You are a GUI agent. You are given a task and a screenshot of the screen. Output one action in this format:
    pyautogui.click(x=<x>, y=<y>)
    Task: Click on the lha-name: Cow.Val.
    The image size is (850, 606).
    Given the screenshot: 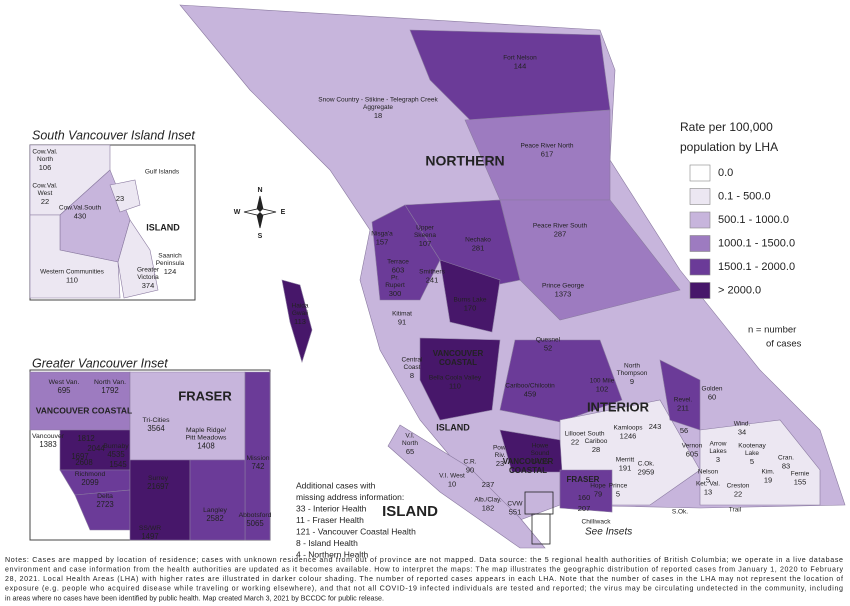 What is the action you would take?
    pyautogui.click(x=44, y=186)
    